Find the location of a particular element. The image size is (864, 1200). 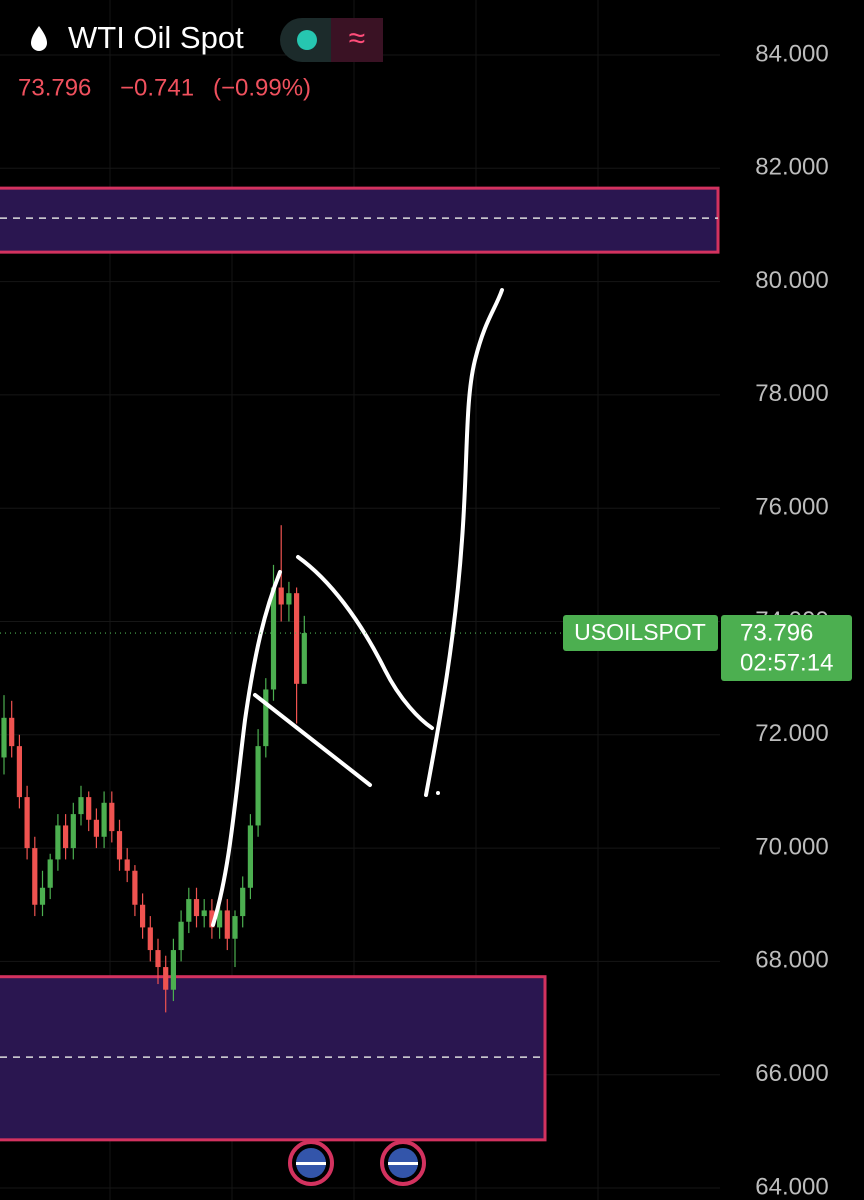

market-dot is located at coordinates (307, 40).